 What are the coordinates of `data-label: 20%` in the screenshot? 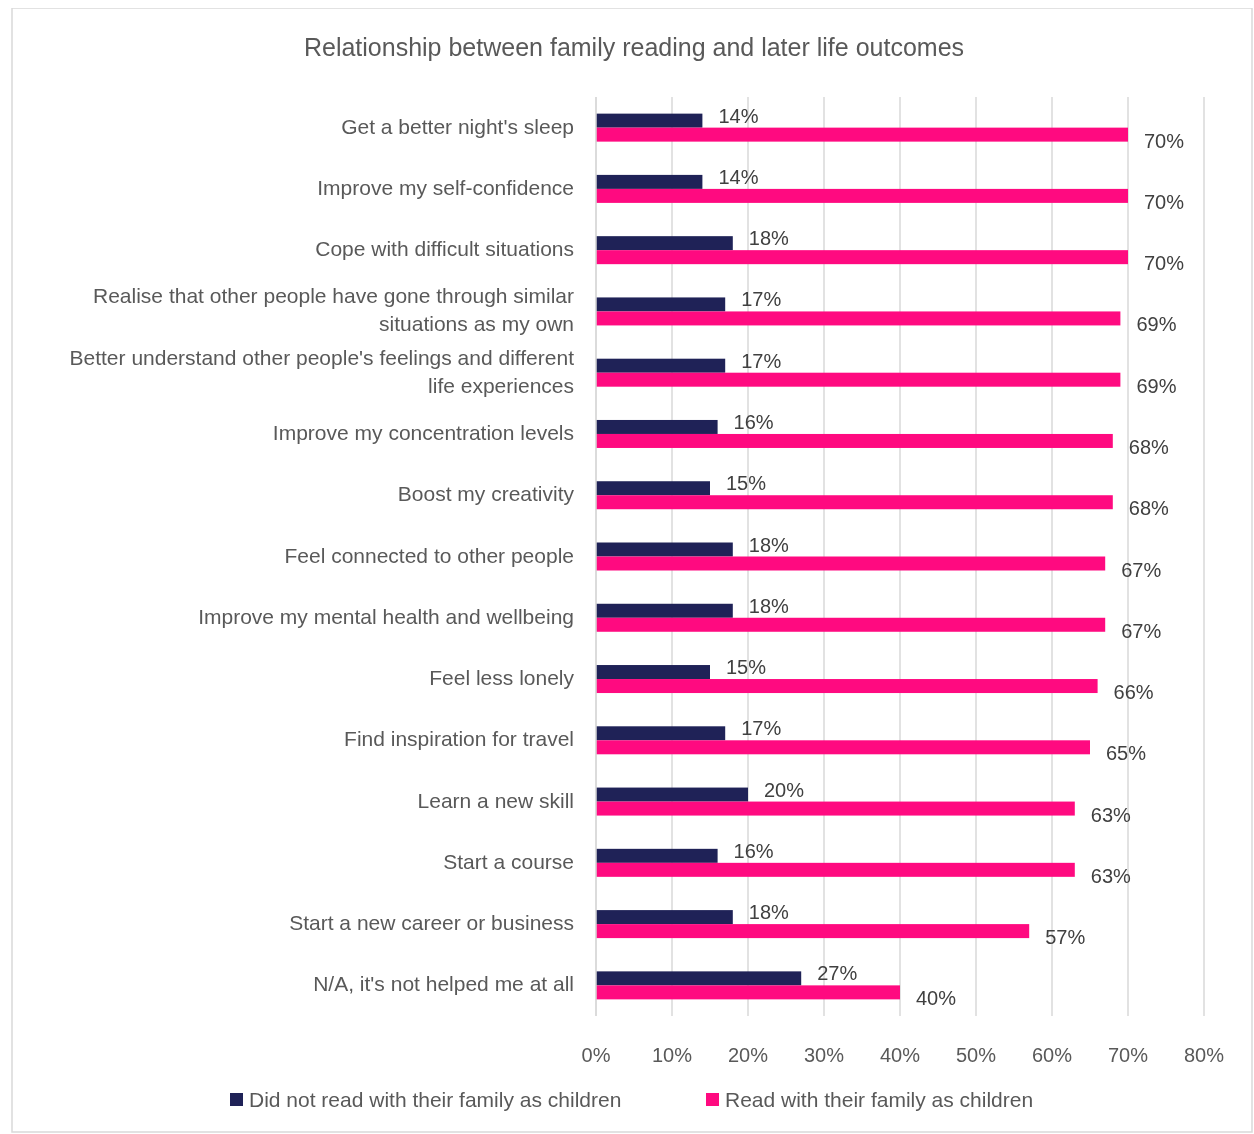 It's located at (784, 789).